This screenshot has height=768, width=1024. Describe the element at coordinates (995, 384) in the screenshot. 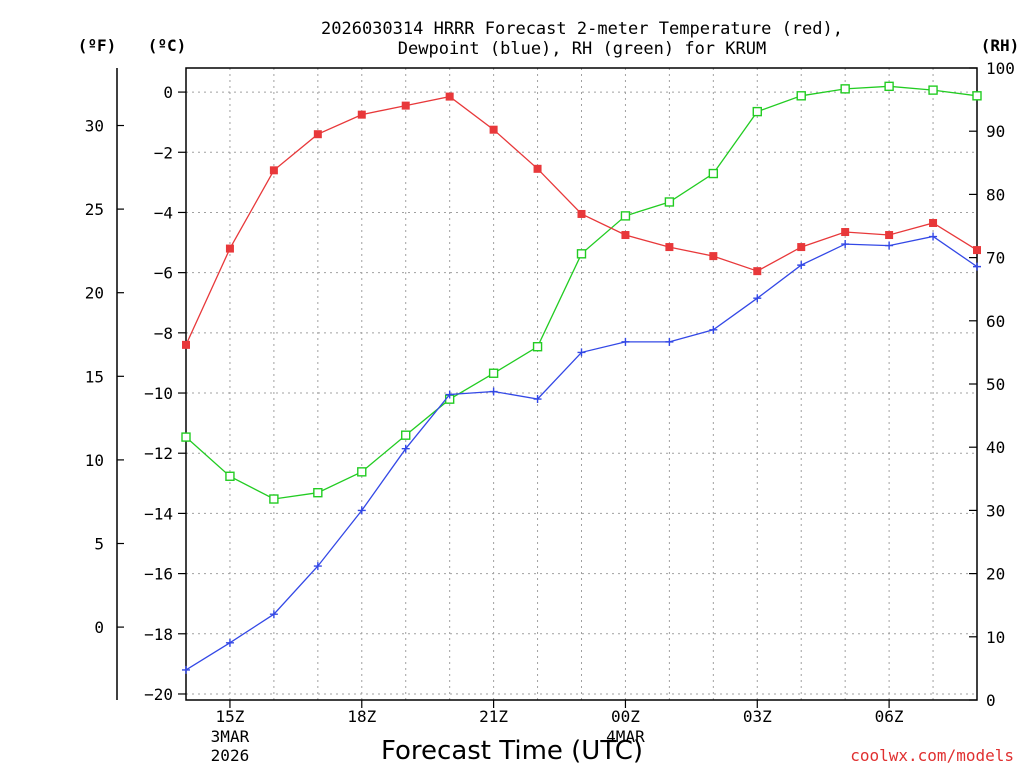

I see `rh-tick-label: 50` at that location.